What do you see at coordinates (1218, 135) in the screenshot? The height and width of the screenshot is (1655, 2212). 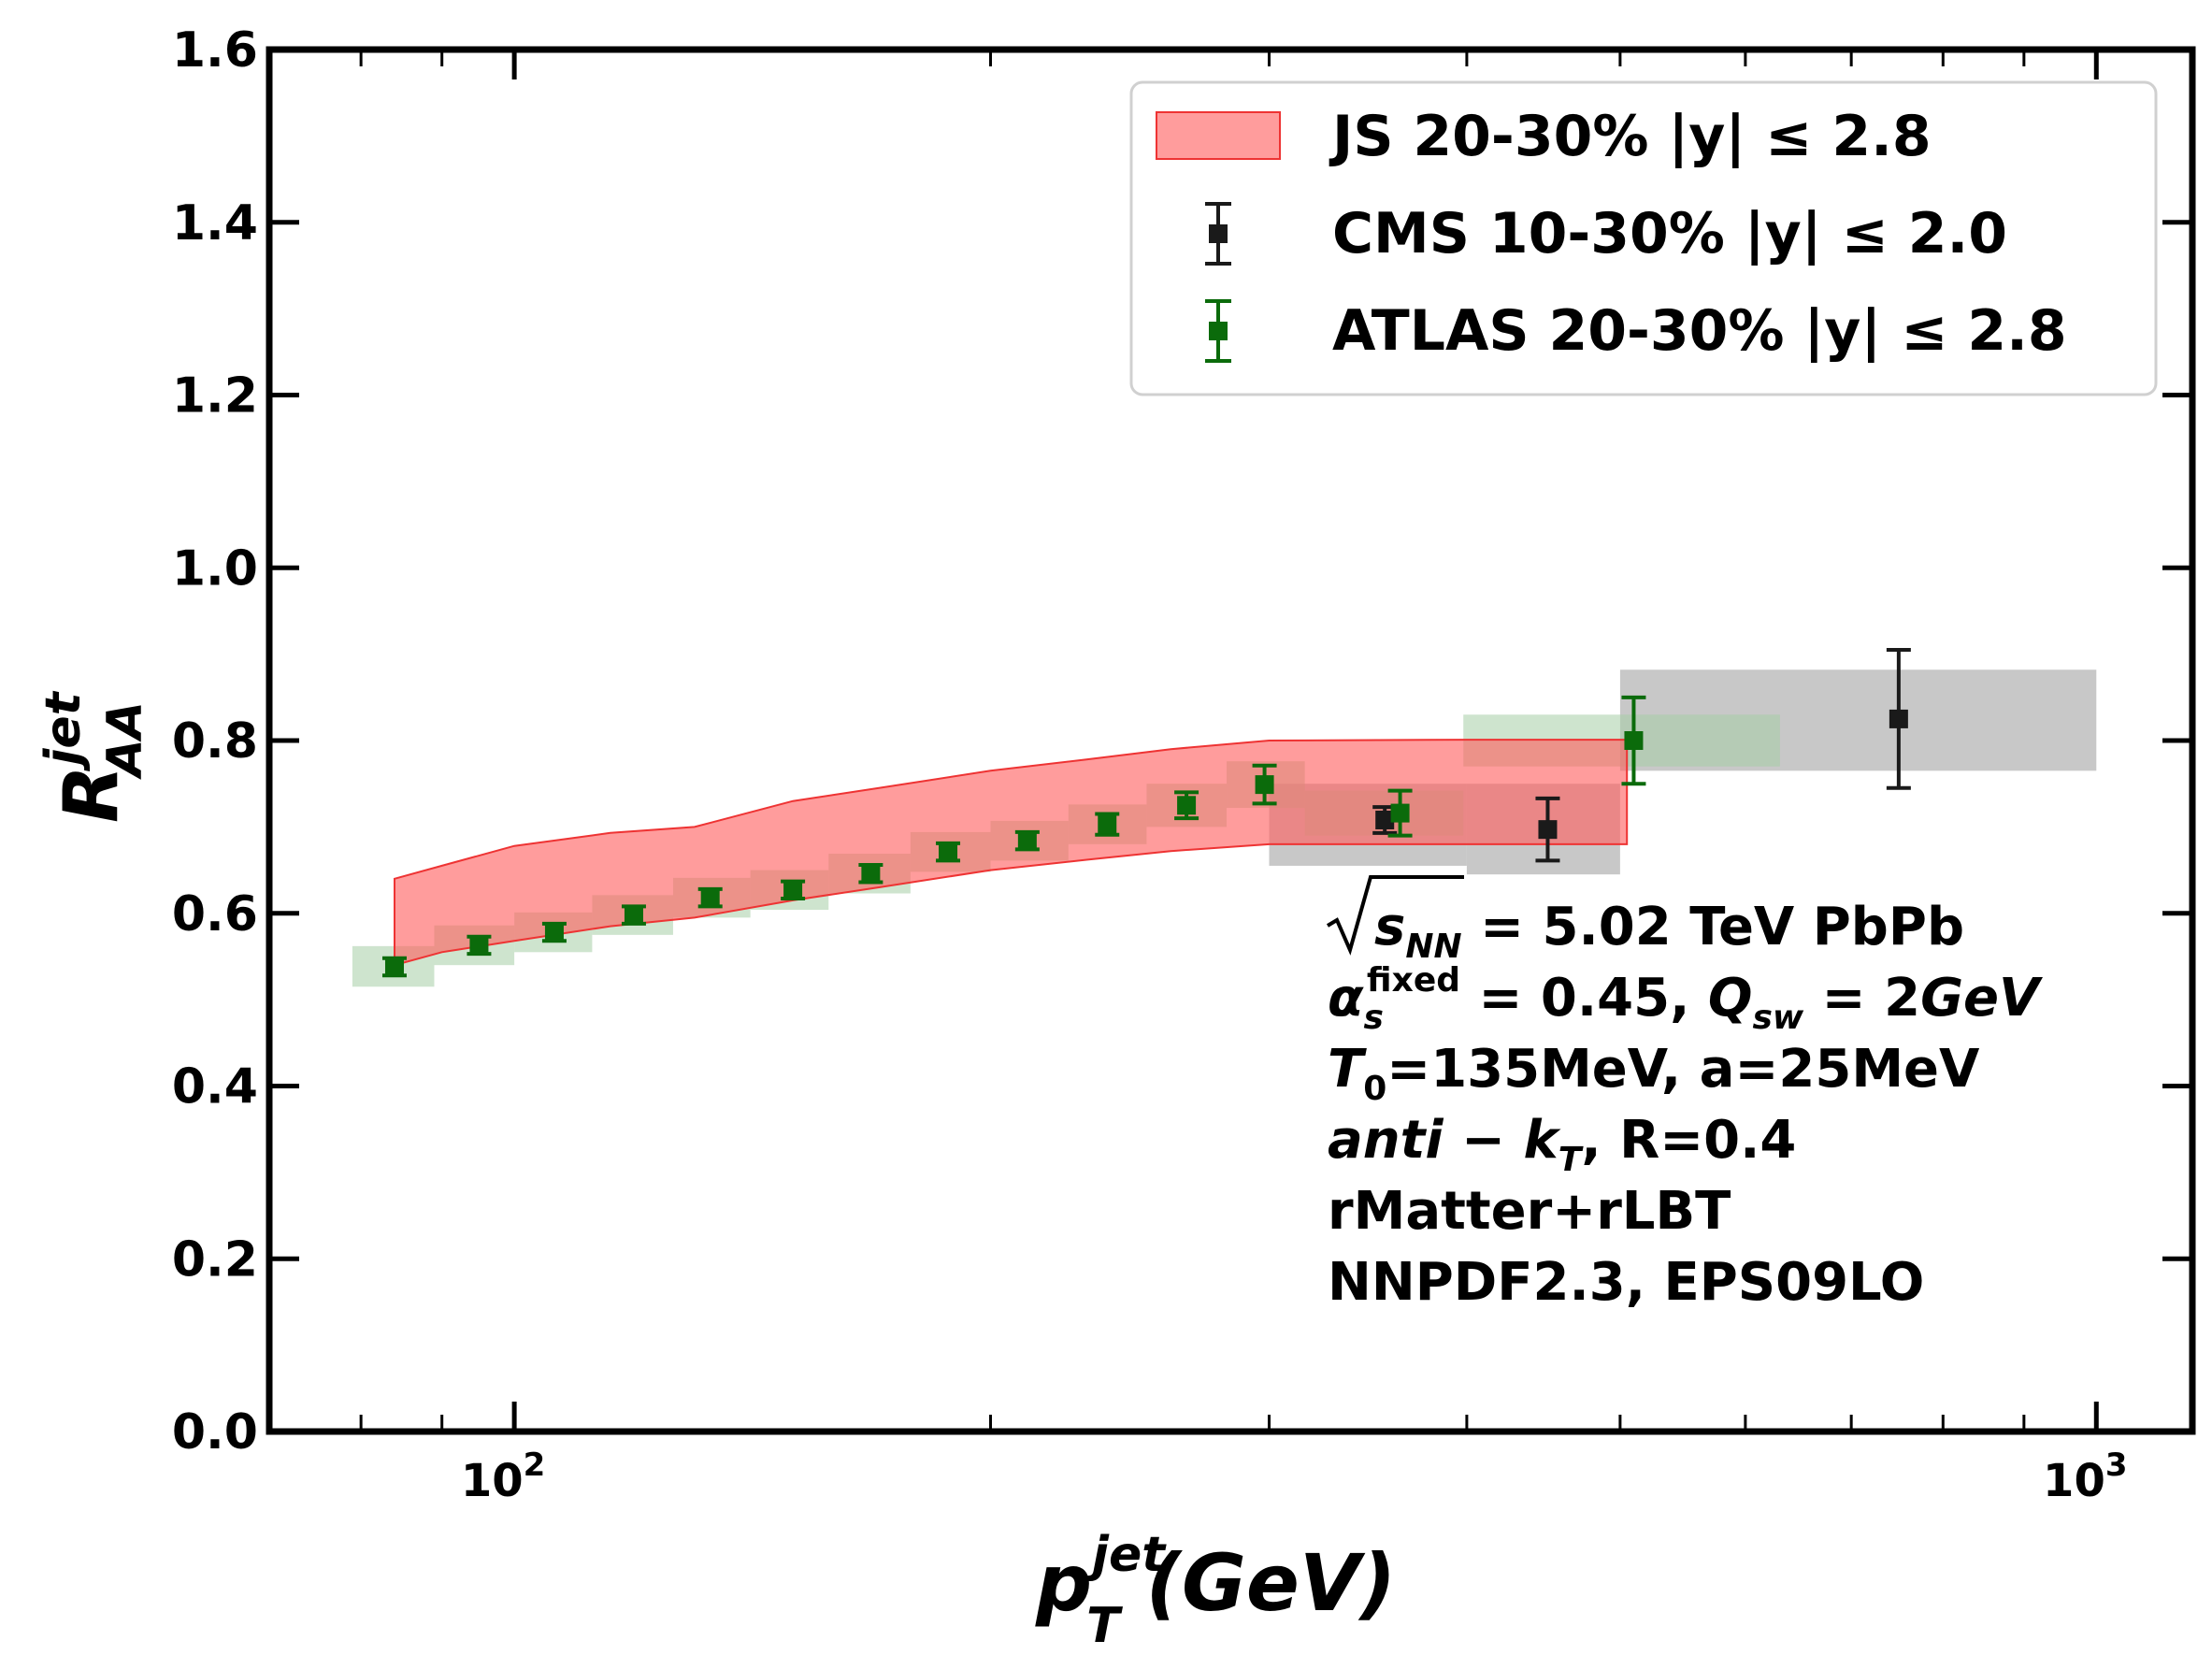 I see `legend-band-swatch` at bounding box center [1218, 135].